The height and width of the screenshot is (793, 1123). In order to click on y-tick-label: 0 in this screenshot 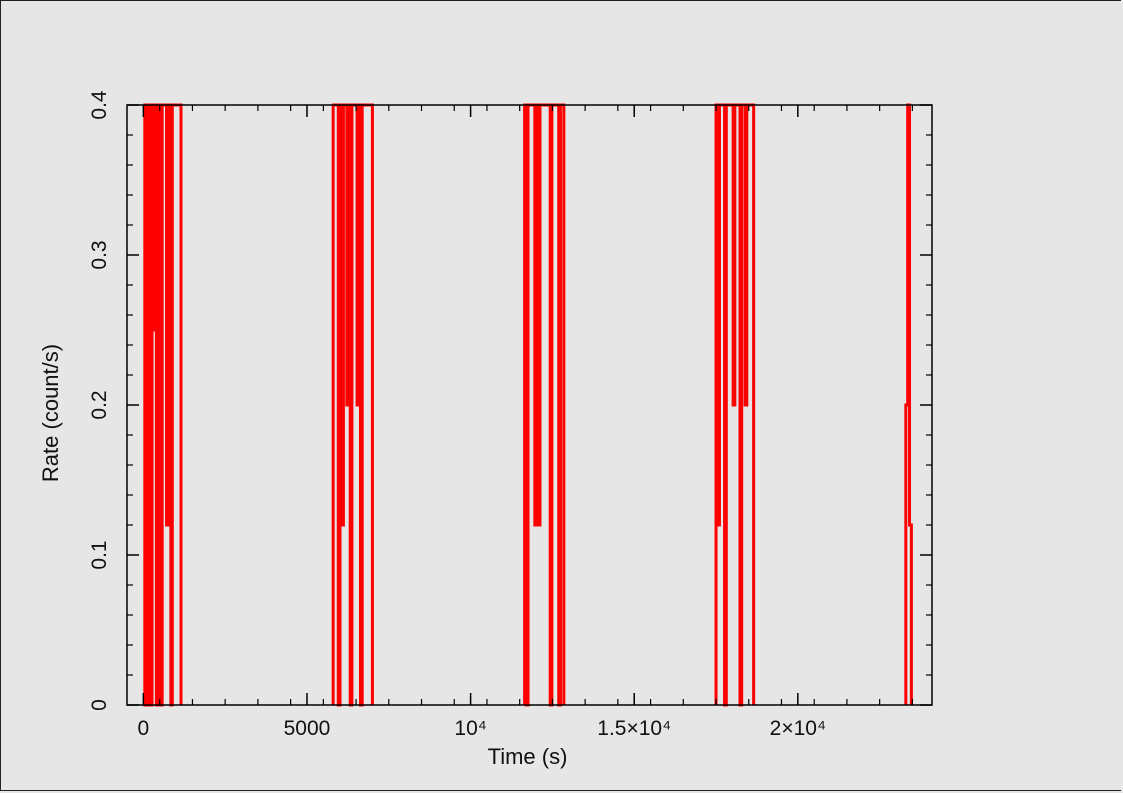, I will do `click(99, 705)`.